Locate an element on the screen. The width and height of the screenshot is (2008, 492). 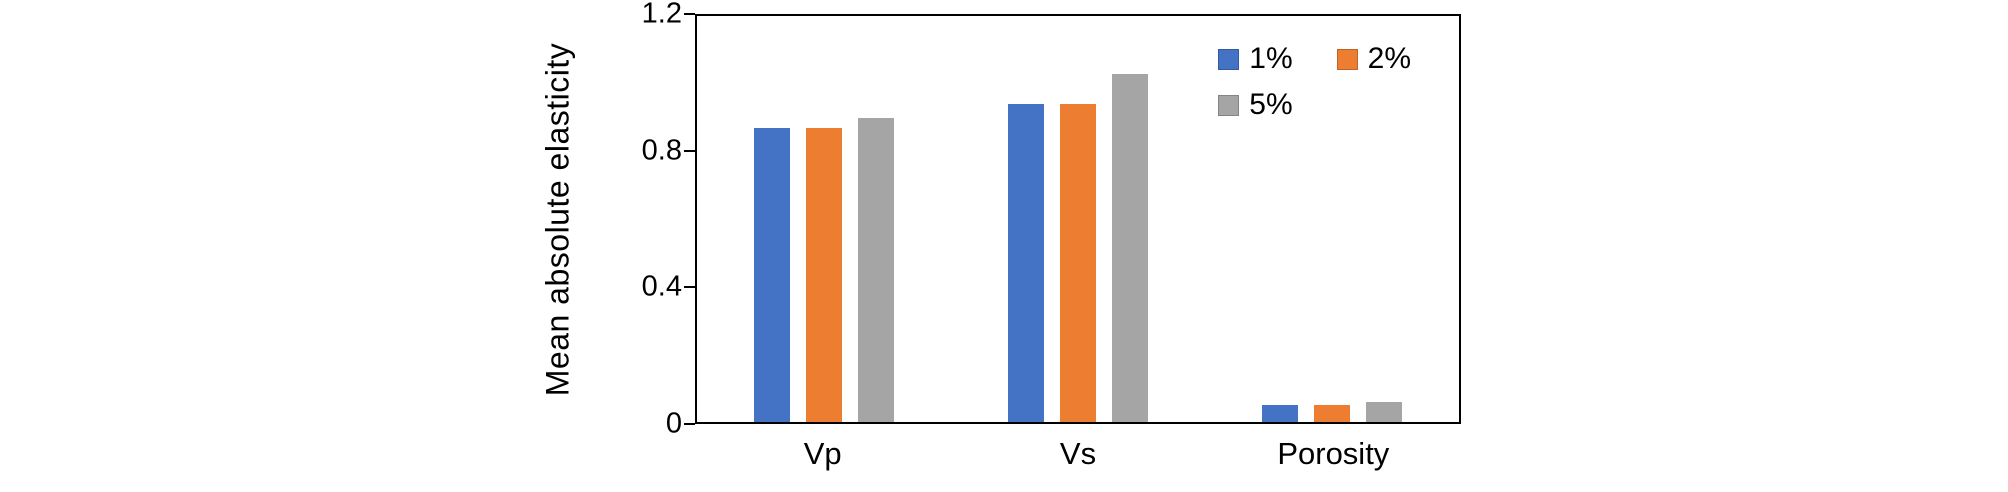
bar-group-porosity is located at coordinates (1332, 219).